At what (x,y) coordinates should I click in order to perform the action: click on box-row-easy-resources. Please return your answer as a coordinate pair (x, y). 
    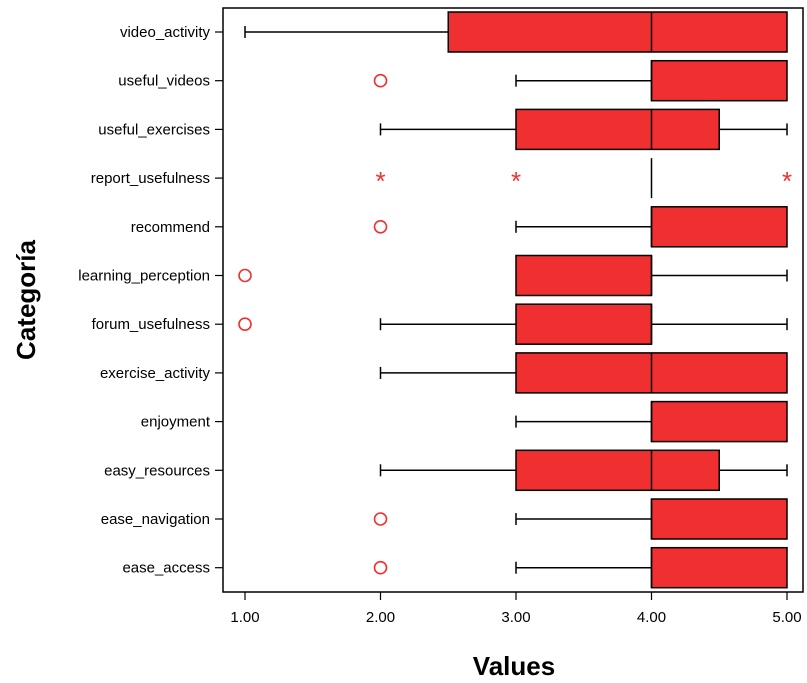
    Looking at the image, I should click on (583, 470).